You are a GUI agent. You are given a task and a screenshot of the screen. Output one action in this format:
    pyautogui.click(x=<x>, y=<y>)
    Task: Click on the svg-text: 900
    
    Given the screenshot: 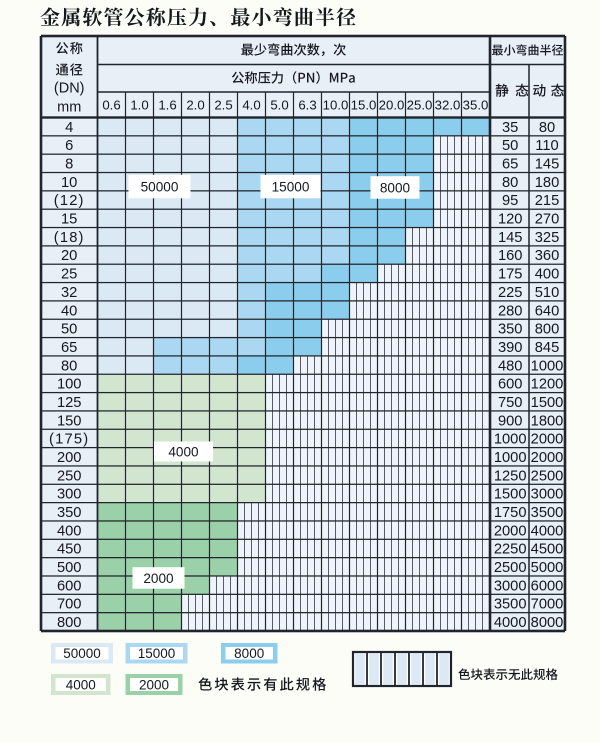 What is the action you would take?
    pyautogui.click(x=510, y=421)
    